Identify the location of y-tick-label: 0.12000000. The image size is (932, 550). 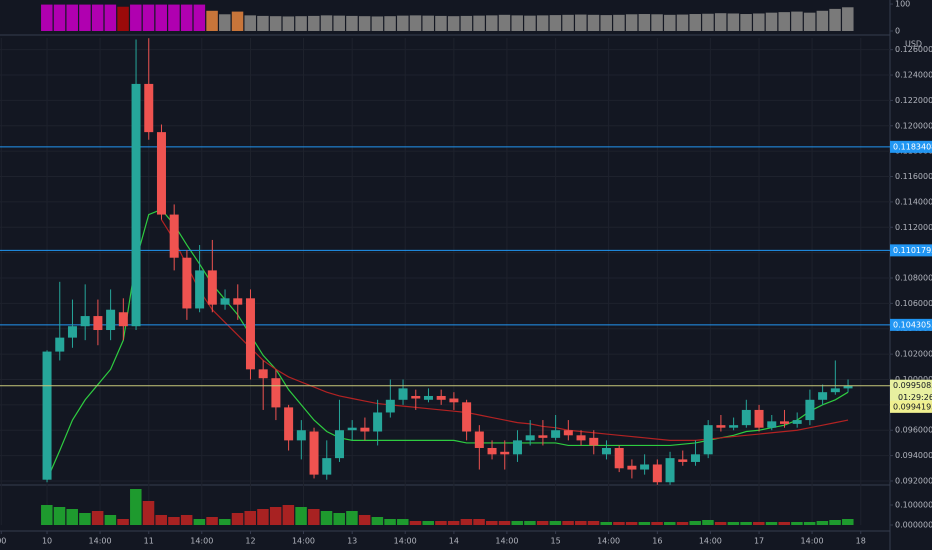
(913, 125).